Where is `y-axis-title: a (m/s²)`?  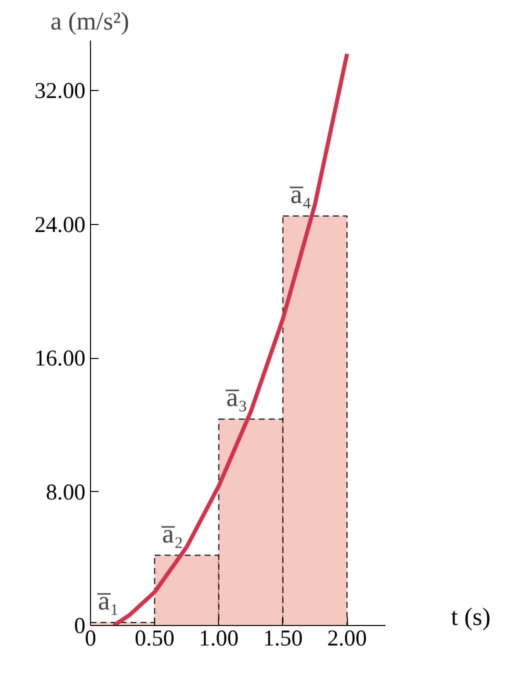 y-axis-title: a (m/s²) is located at coordinates (90, 22).